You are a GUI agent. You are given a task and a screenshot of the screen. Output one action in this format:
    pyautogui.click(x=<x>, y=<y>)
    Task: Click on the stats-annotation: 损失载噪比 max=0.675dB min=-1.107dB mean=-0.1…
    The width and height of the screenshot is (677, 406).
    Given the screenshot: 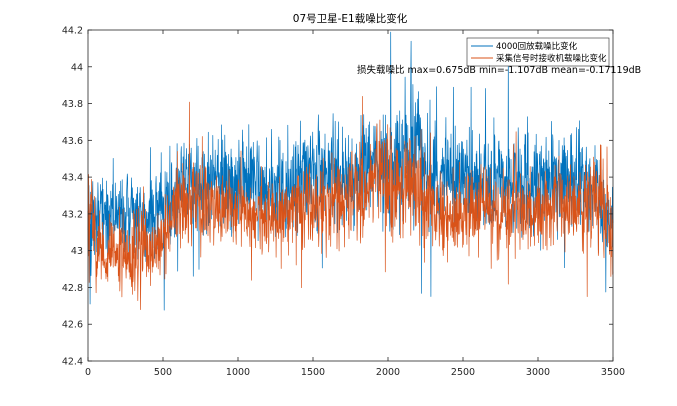 What is the action you would take?
    pyautogui.click(x=499, y=70)
    